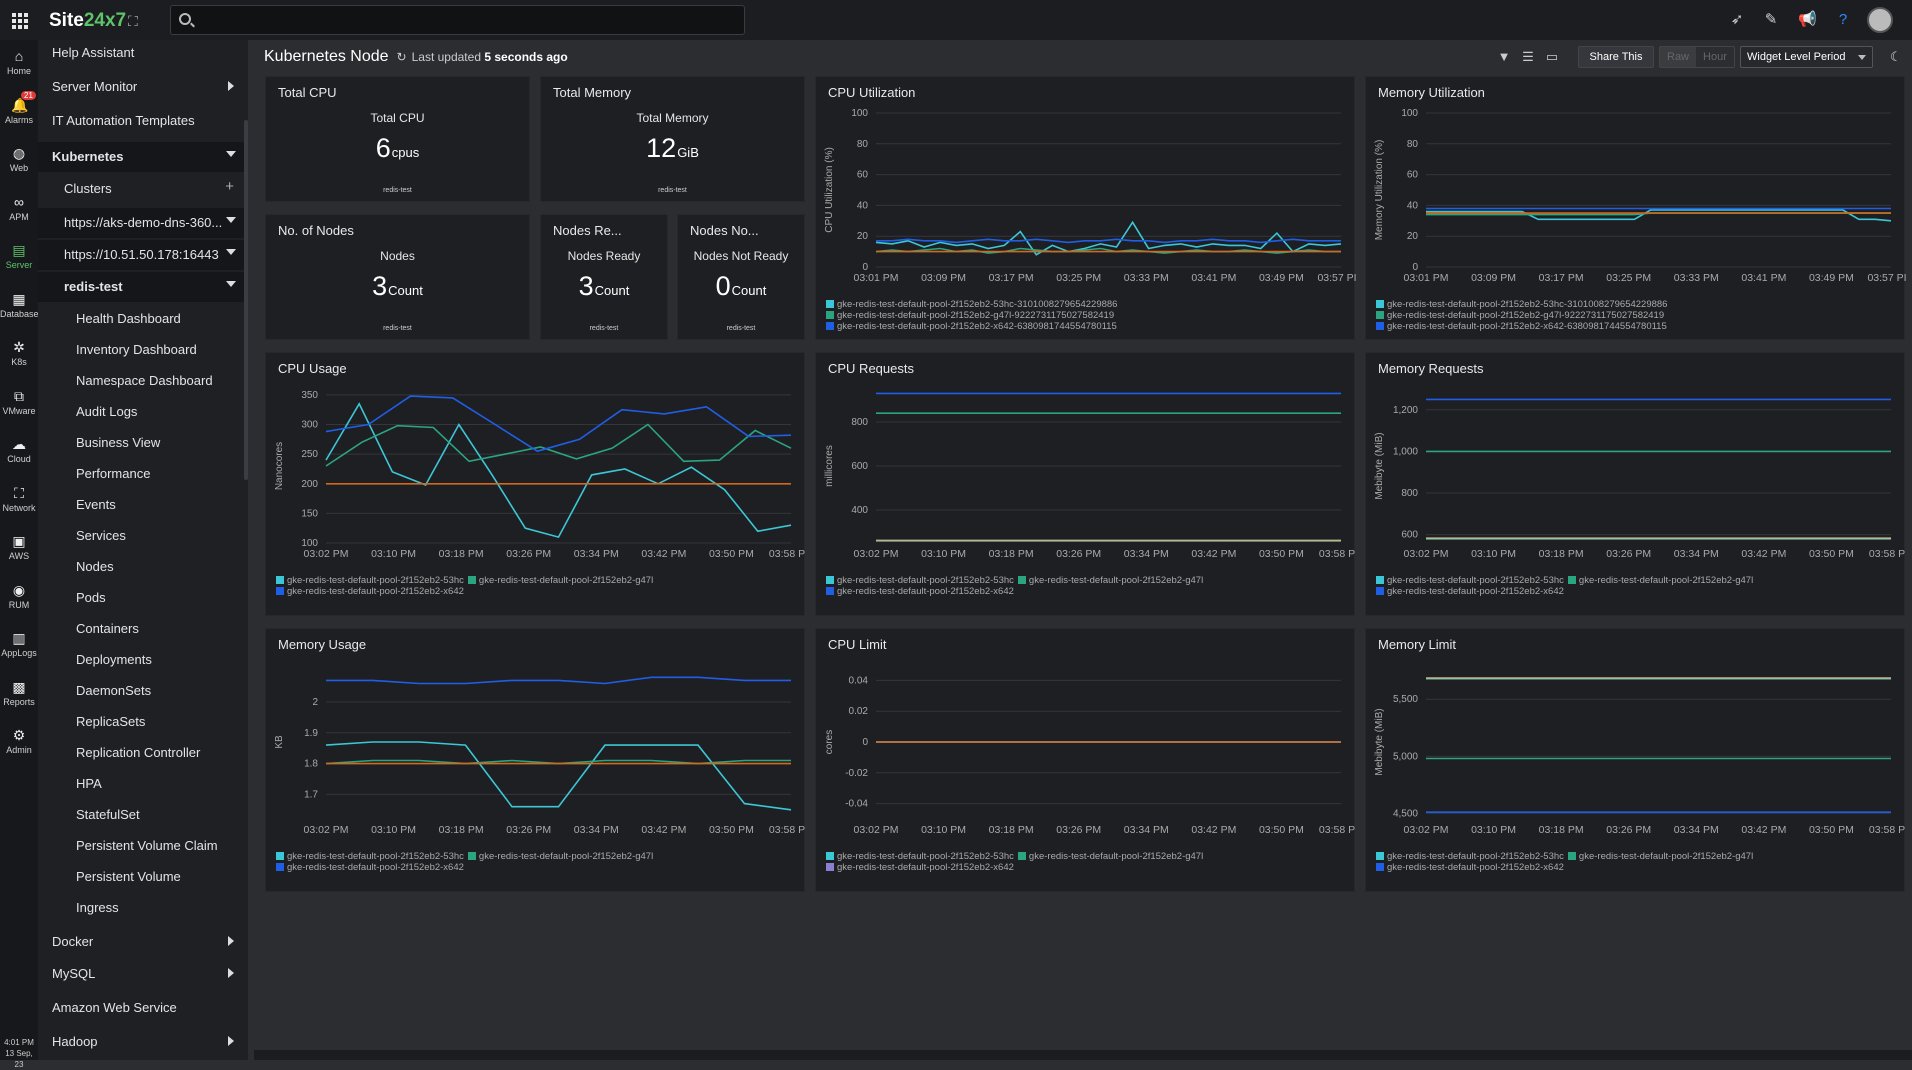 This screenshot has width=1912, height=1070. I want to click on wrench-icon: ✎, so click(1771, 19).